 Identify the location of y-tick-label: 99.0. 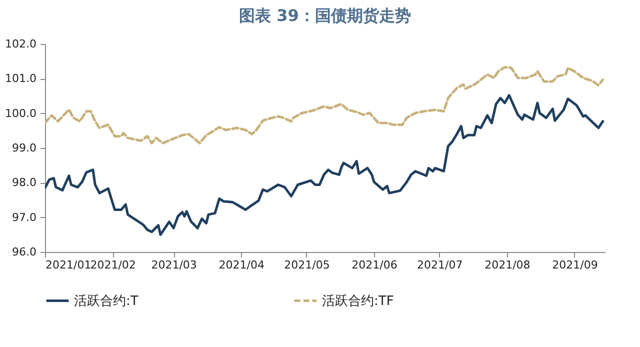
(24, 148).